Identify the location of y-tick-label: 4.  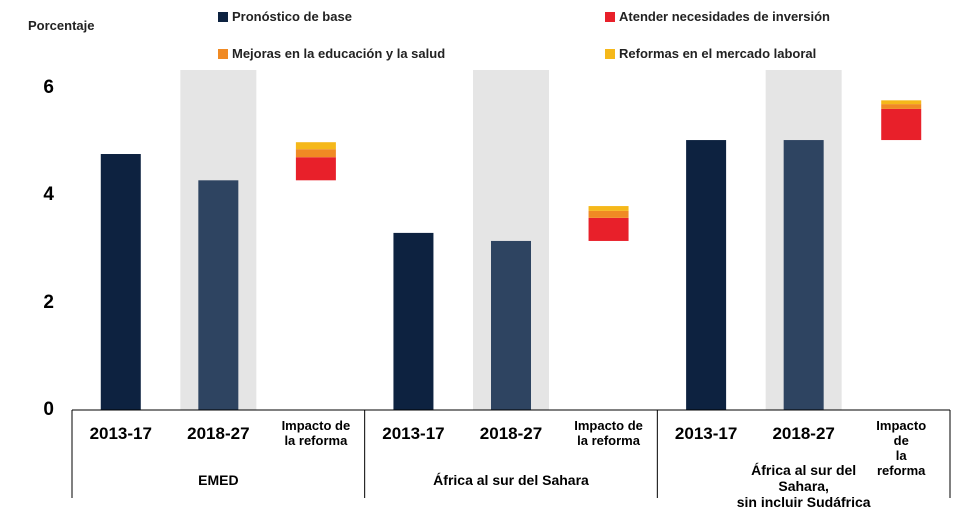
(48, 195).